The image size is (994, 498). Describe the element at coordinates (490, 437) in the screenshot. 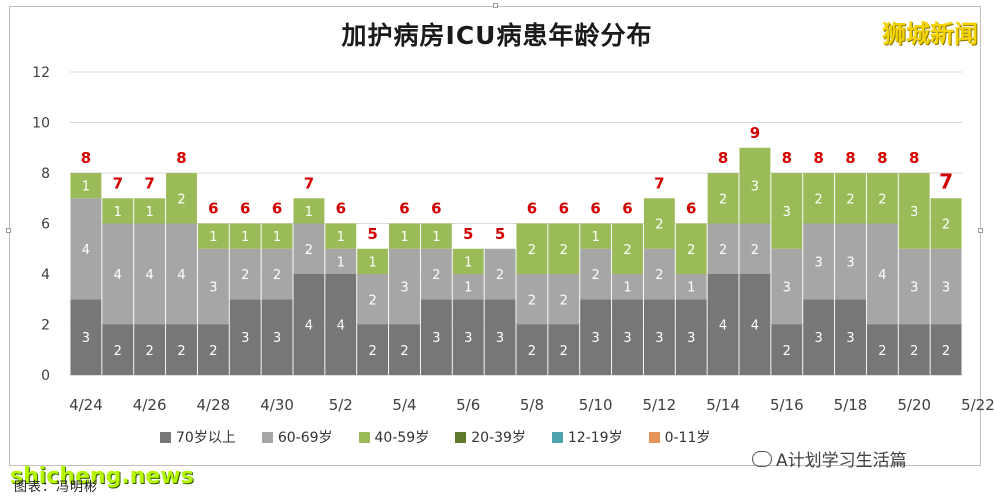

I see `legend-item: 20-39岁` at that location.